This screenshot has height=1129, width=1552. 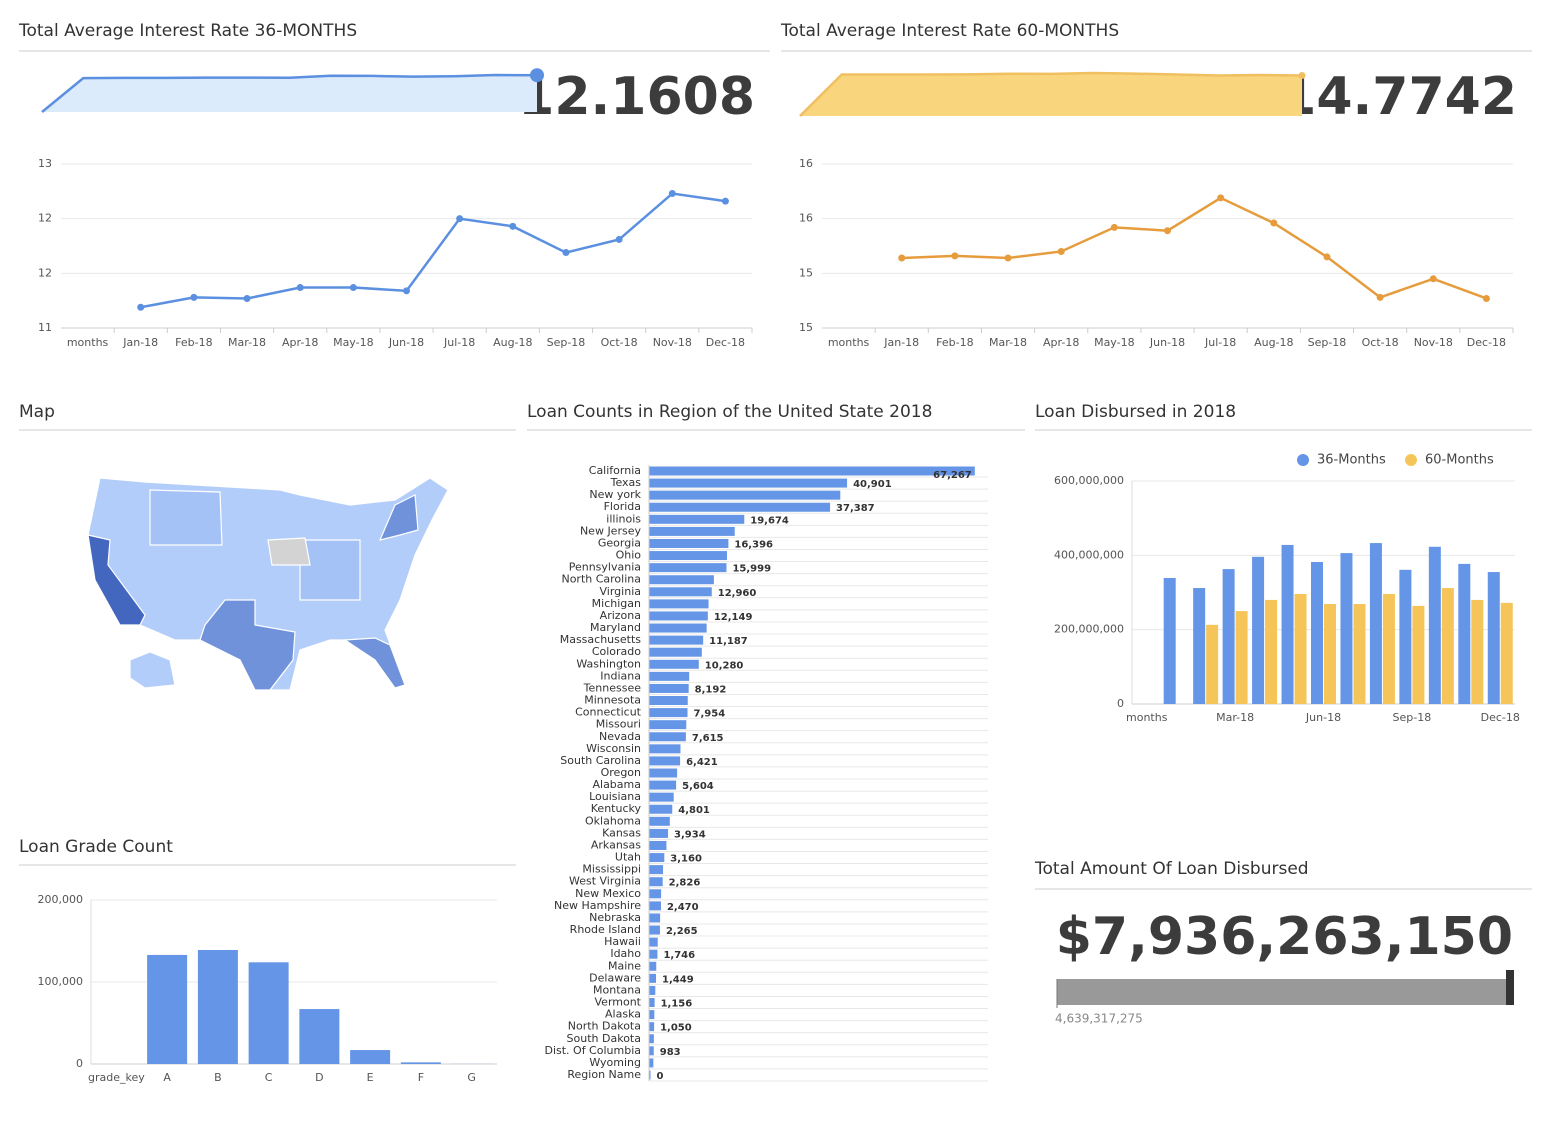 What do you see at coordinates (678, 979) in the screenshot?
I see `value-label: 1,449` at bounding box center [678, 979].